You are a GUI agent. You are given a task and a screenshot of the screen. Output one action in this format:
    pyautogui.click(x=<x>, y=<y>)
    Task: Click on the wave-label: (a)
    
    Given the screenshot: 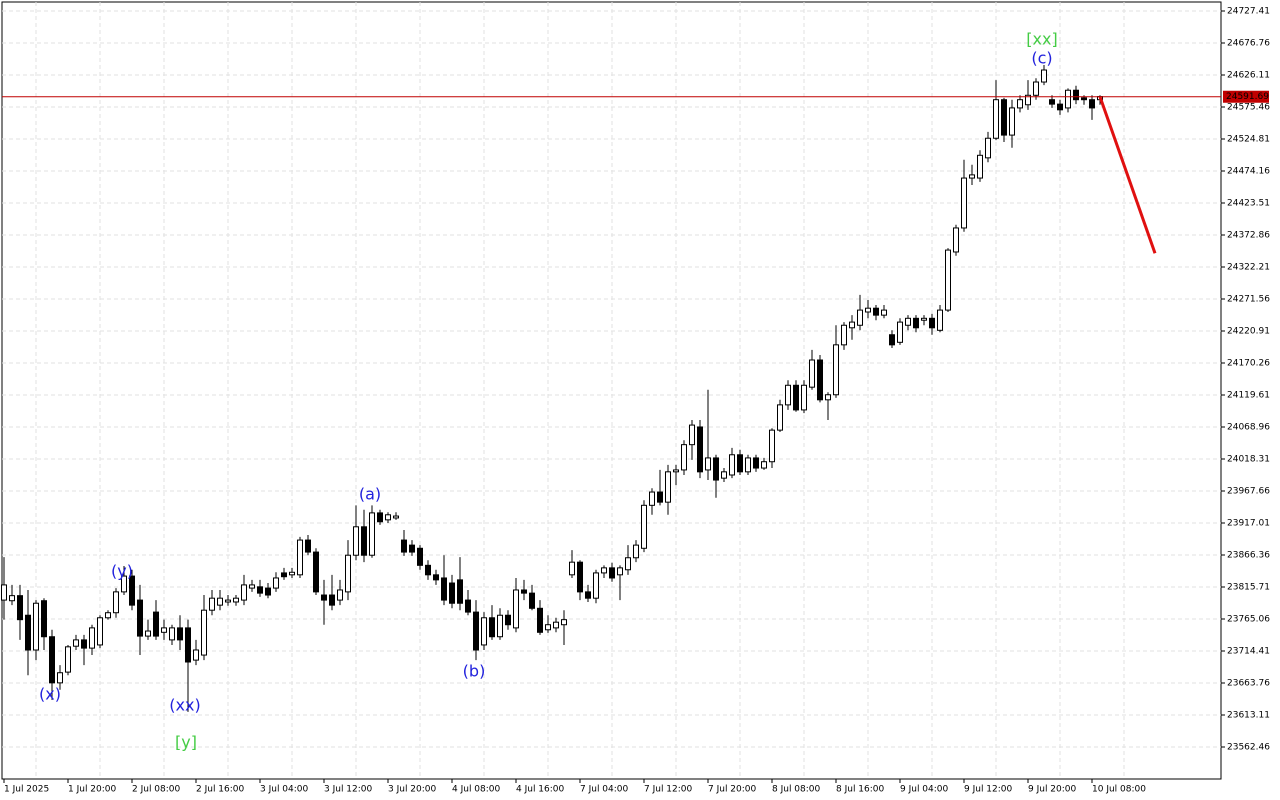 What is the action you would take?
    pyautogui.click(x=370, y=494)
    